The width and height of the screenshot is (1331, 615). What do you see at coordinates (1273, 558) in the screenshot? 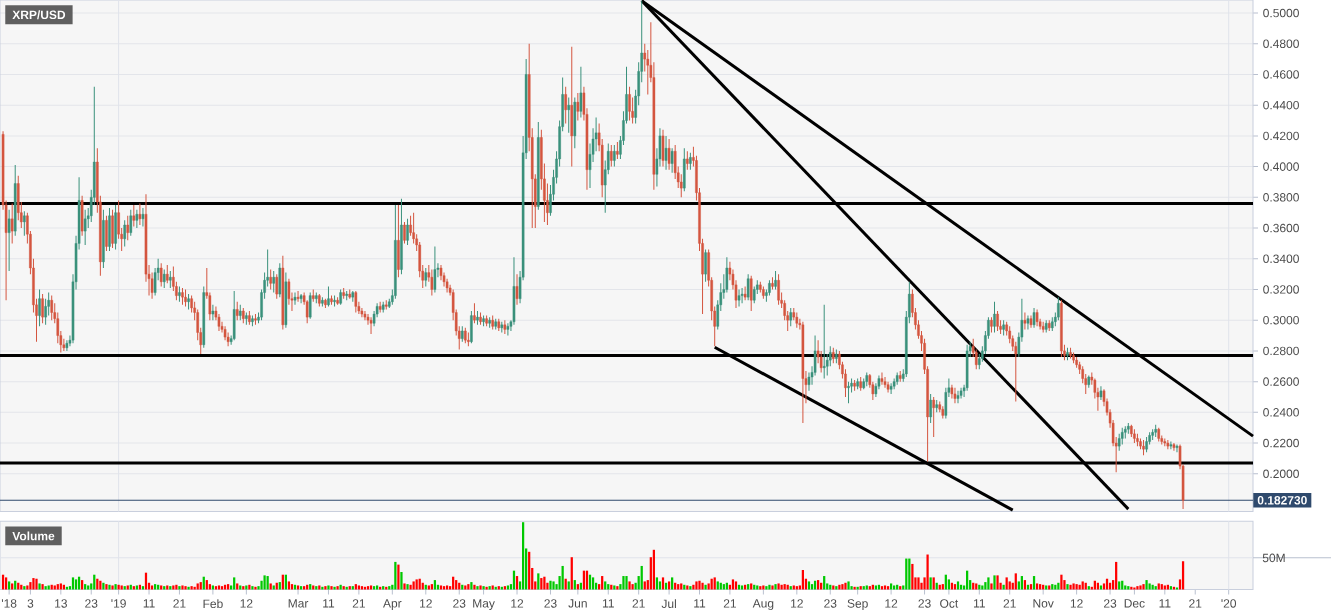
I see `ref-line-label: 50M` at bounding box center [1273, 558].